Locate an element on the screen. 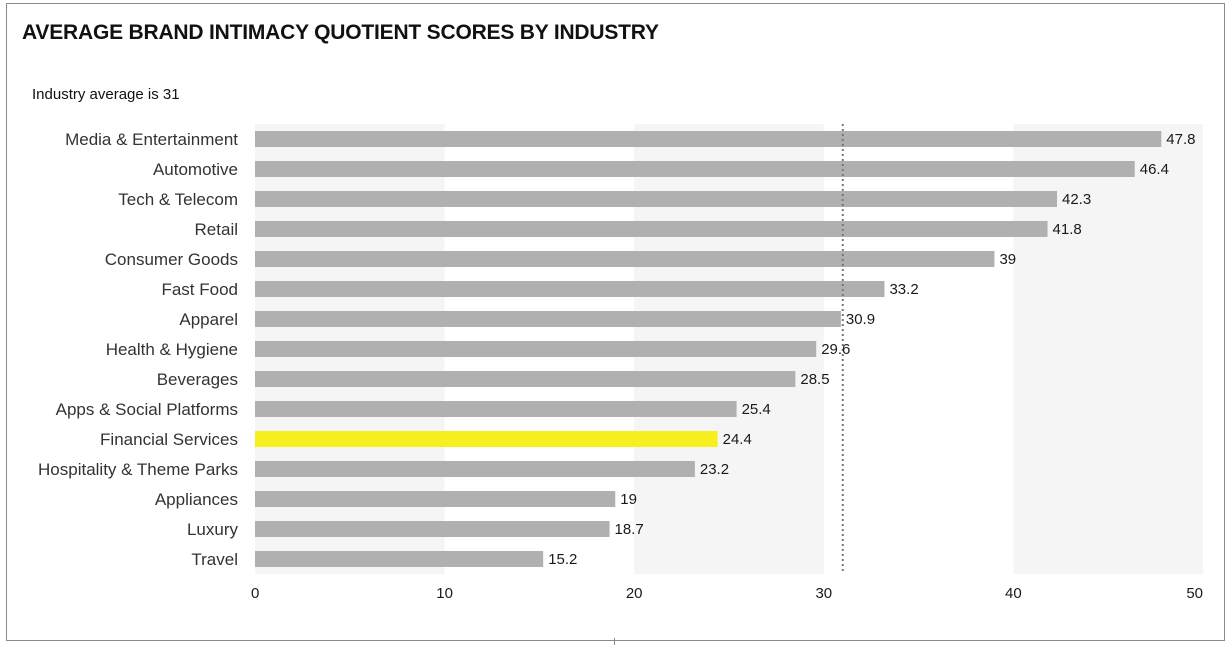  category-label: Media & Entertainment is located at coordinates (151, 139).